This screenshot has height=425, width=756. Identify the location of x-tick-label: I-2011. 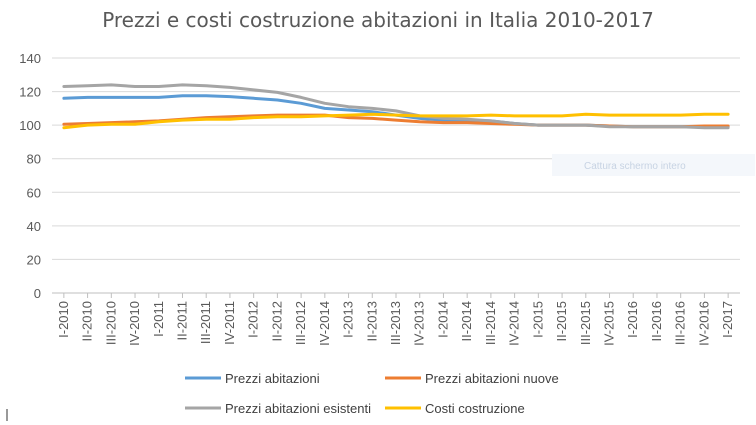
(158, 319).